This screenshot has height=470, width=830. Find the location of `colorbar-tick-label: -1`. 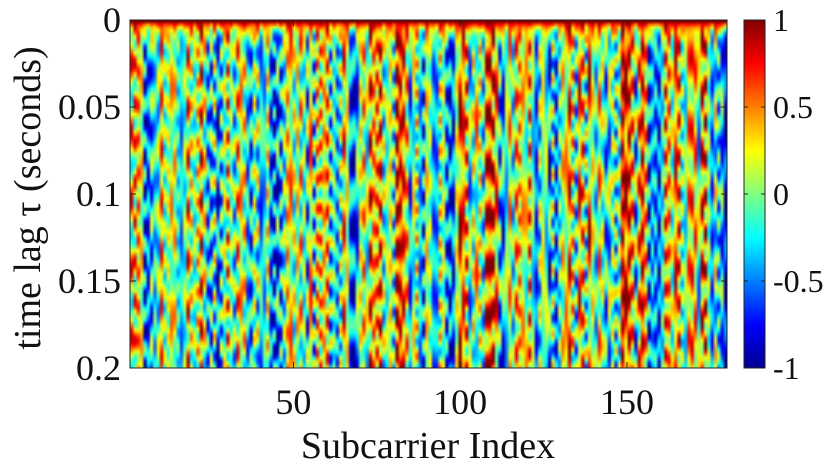

colorbar-tick-label: -1 is located at coordinates (786, 368).